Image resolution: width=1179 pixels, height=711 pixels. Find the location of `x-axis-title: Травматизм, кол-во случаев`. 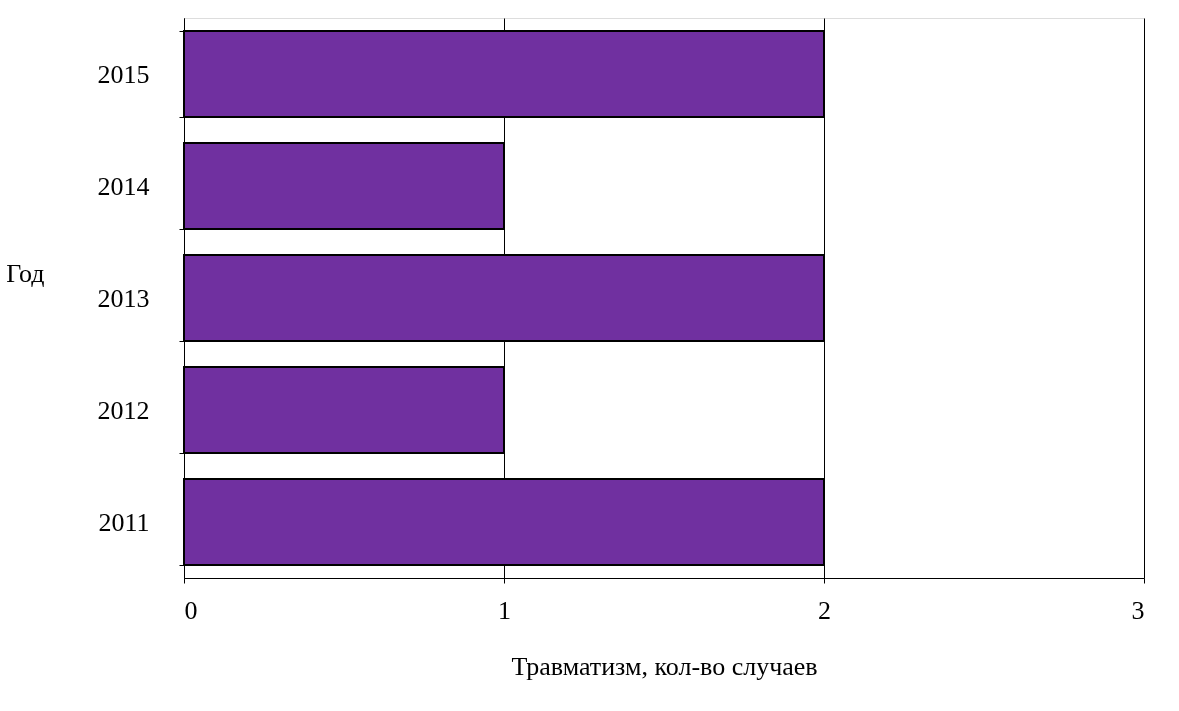

x-axis-title: Травматизм, кол-во случаев is located at coordinates (664, 666).